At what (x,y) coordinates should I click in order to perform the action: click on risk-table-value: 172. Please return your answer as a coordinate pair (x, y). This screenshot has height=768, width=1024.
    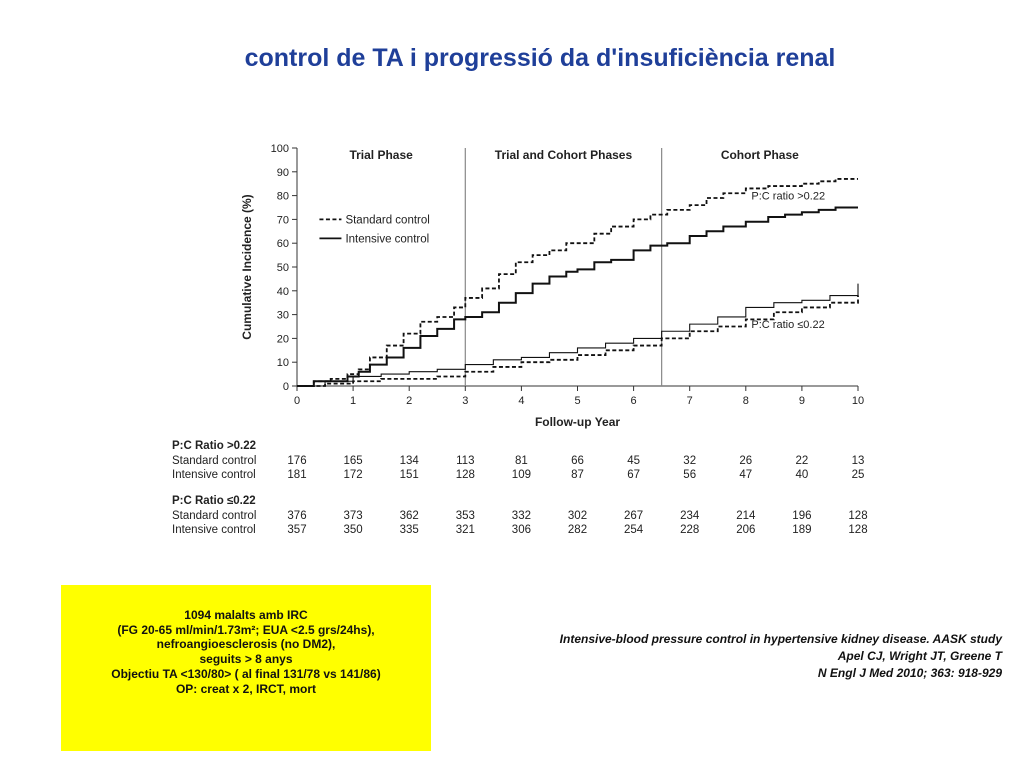
    Looking at the image, I should click on (353, 475).